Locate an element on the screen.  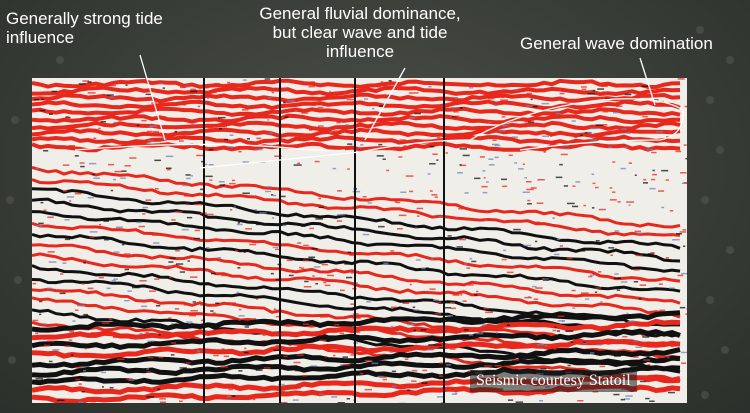
image-credit: Seismic courtesy Statoil is located at coordinates (553, 381).